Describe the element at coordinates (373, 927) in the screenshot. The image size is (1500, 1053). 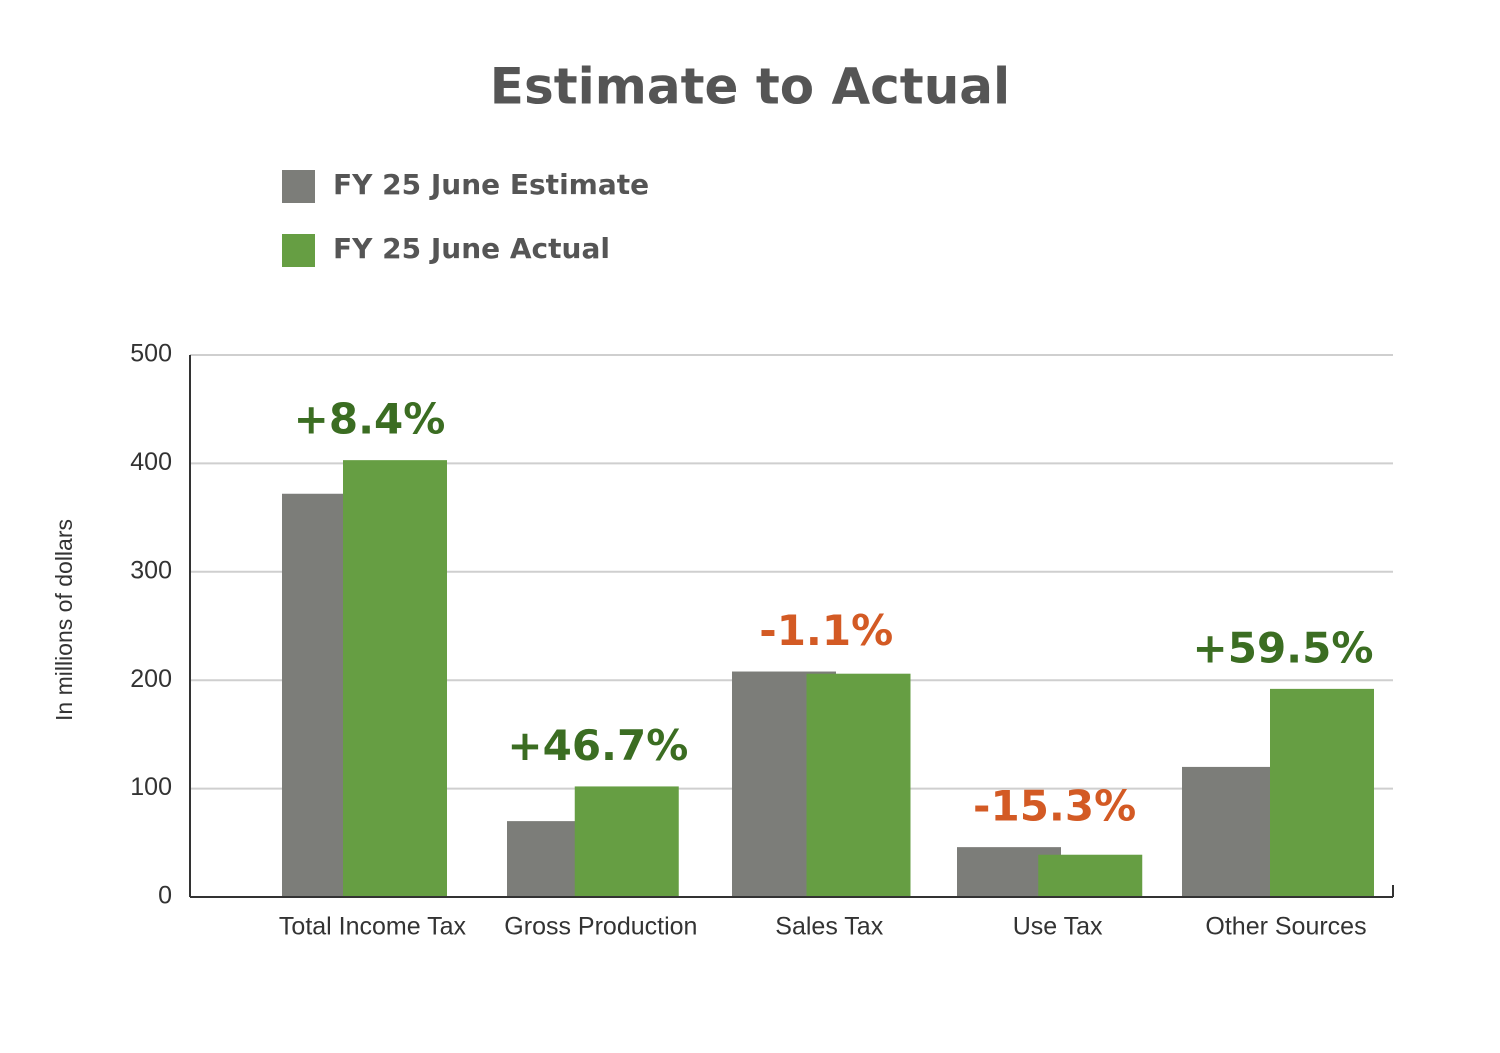
I see `x-tick-label: Total Income Tax` at that location.